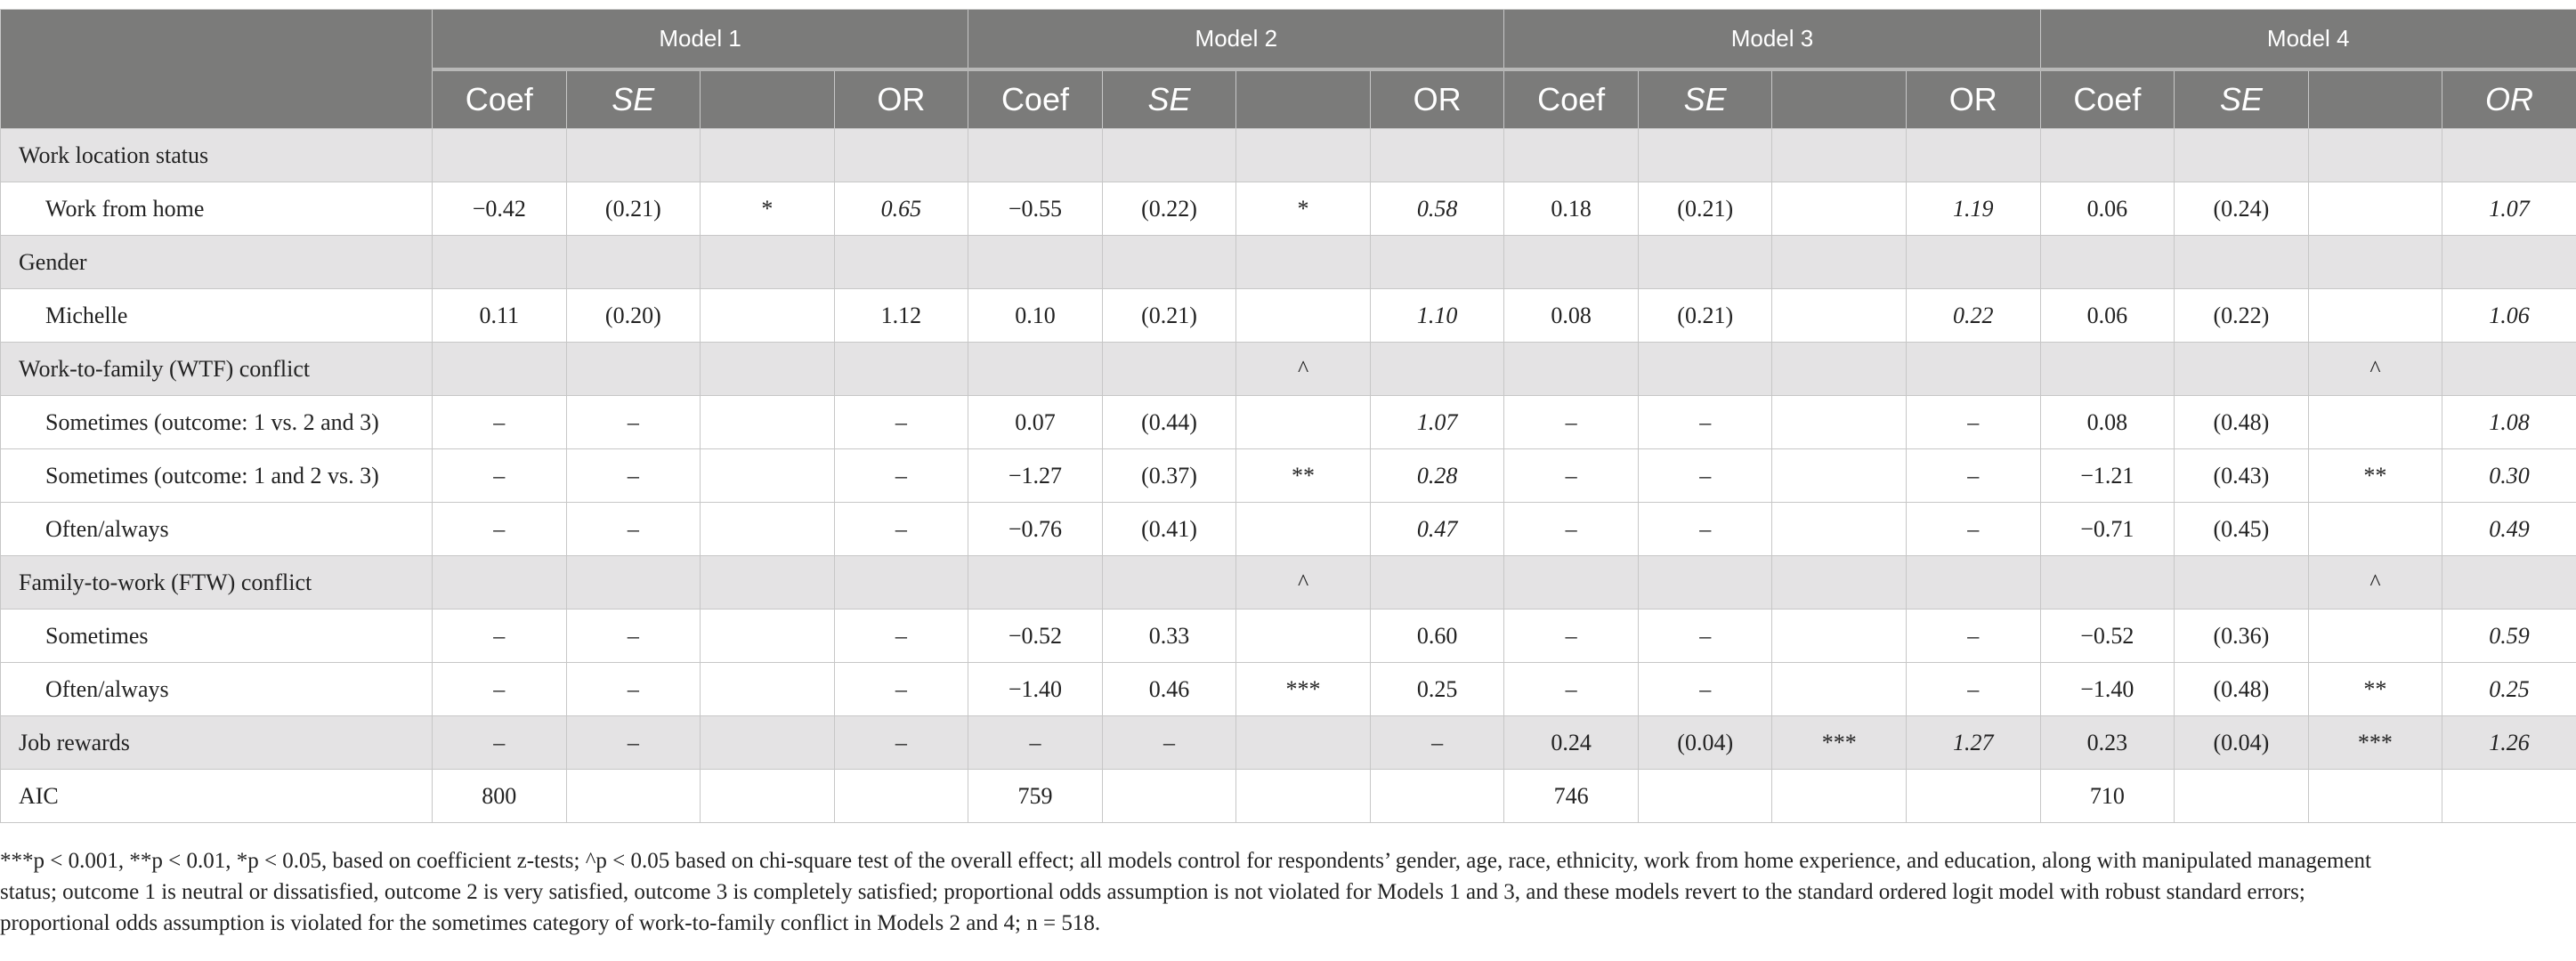  I want to click on row-label: Family-to-work (FTW) conflict, so click(216, 582).